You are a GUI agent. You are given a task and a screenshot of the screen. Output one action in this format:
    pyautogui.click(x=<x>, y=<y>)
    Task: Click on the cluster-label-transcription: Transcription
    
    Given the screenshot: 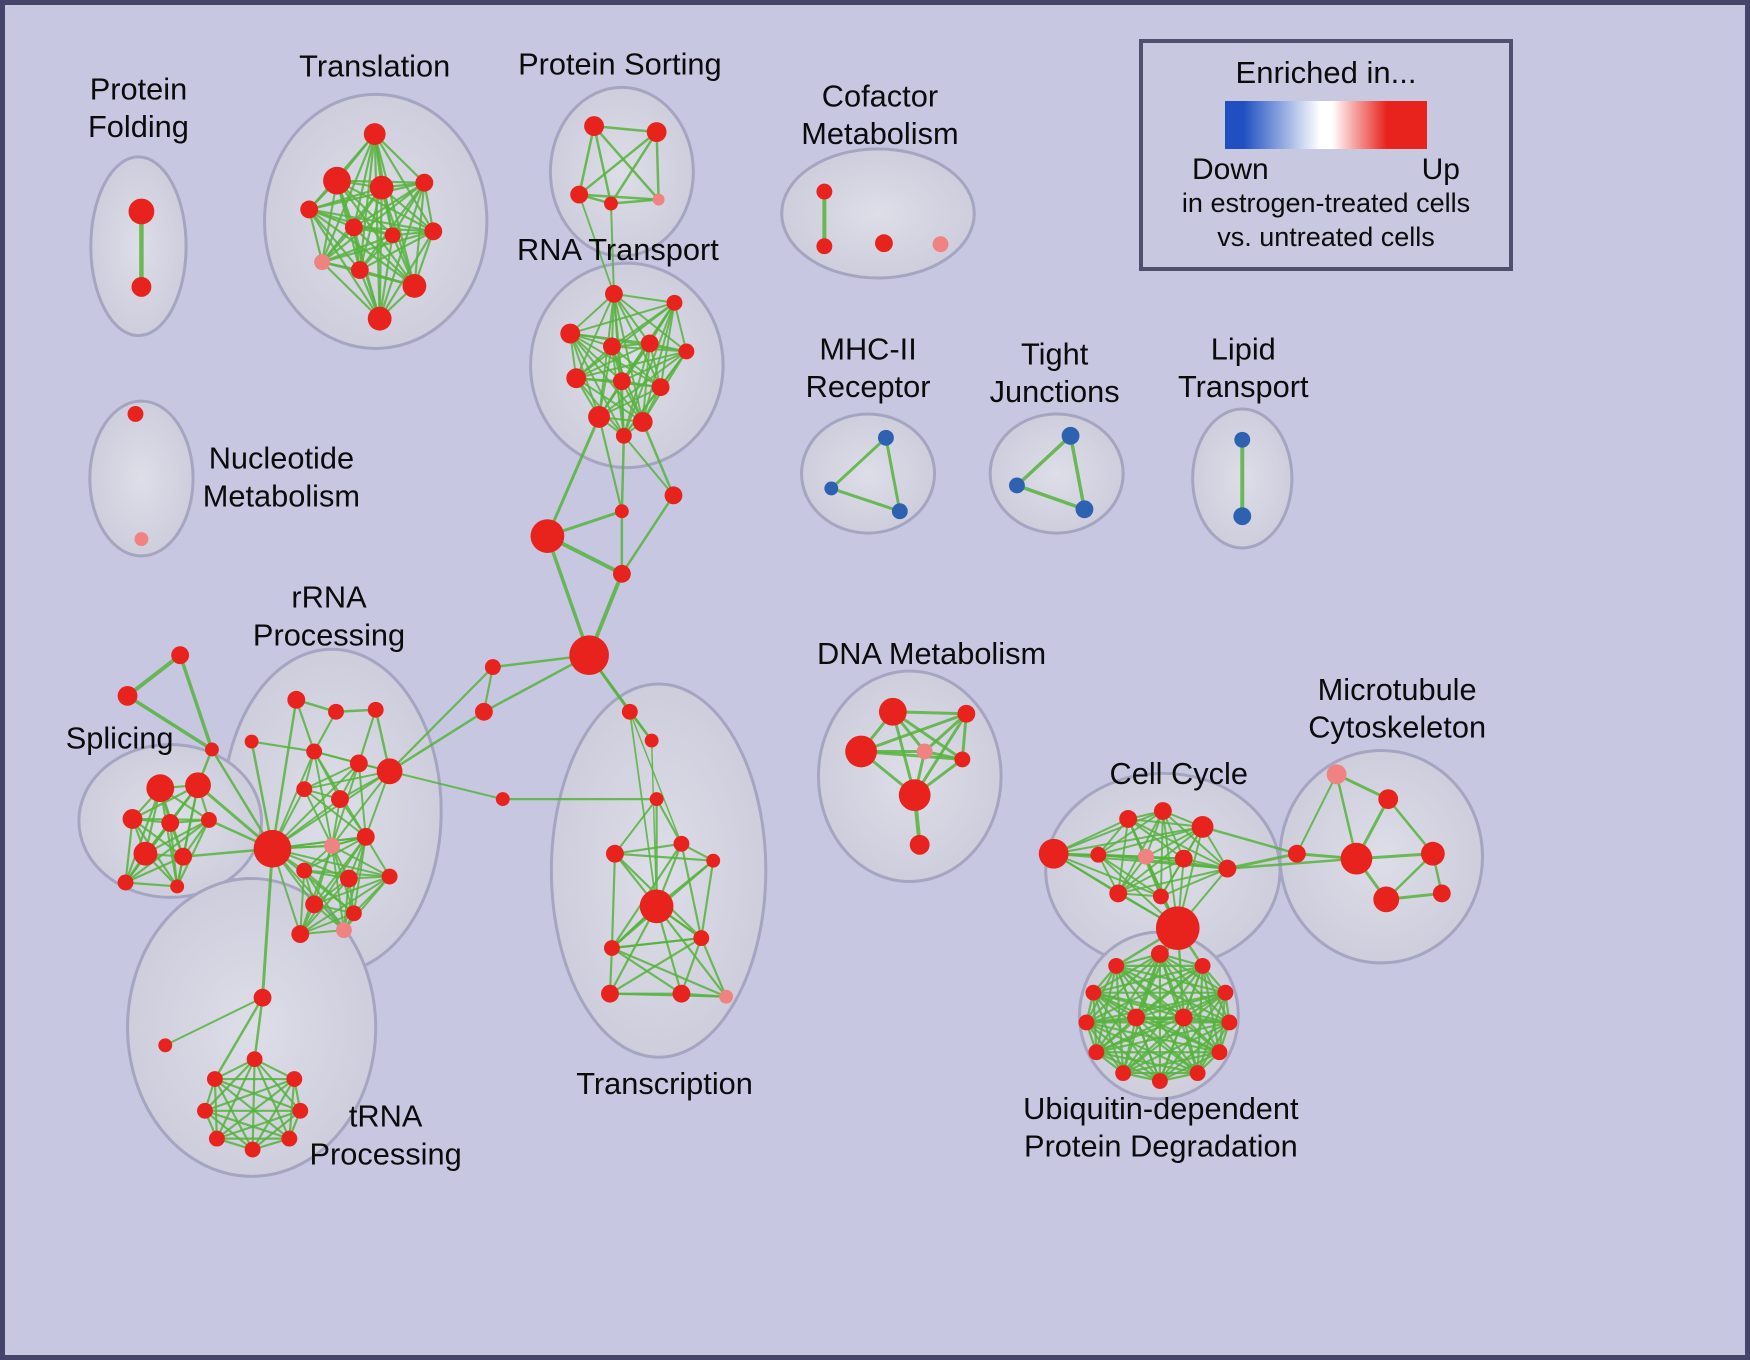 What is the action you would take?
    pyautogui.click(x=664, y=1083)
    